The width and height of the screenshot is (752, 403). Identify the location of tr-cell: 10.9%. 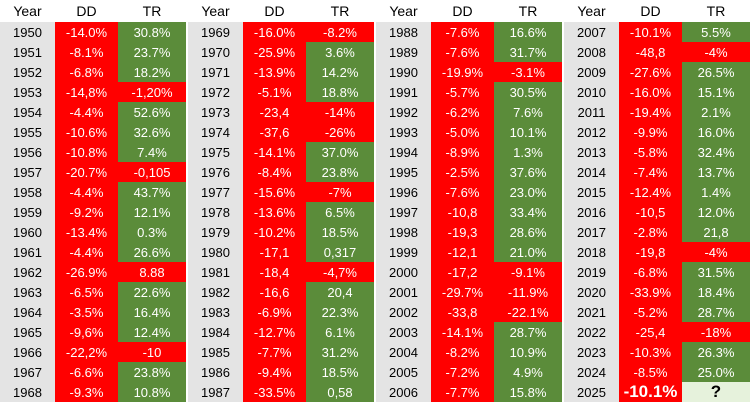
(528, 352).